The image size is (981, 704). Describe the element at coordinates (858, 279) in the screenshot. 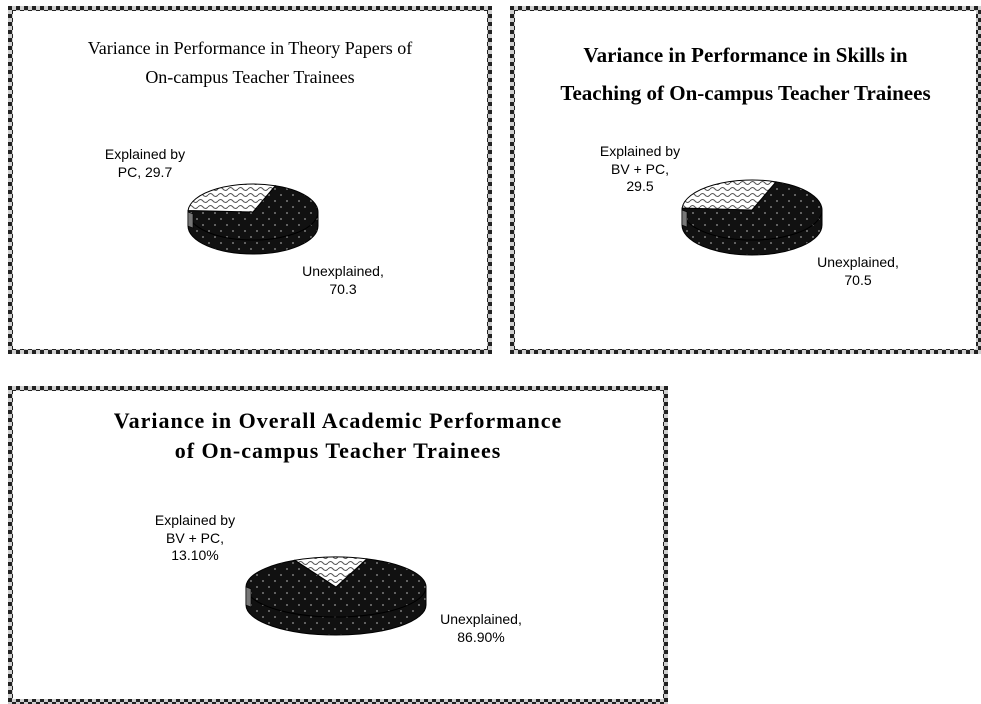

I see `slice-label-line: 70.5` at that location.